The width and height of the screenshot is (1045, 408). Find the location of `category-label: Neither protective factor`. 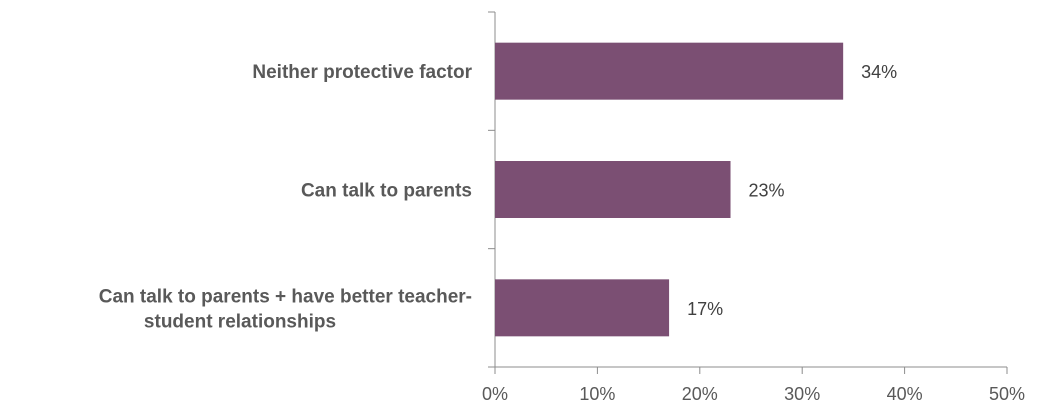

category-label: Neither protective factor is located at coordinates (362, 72).